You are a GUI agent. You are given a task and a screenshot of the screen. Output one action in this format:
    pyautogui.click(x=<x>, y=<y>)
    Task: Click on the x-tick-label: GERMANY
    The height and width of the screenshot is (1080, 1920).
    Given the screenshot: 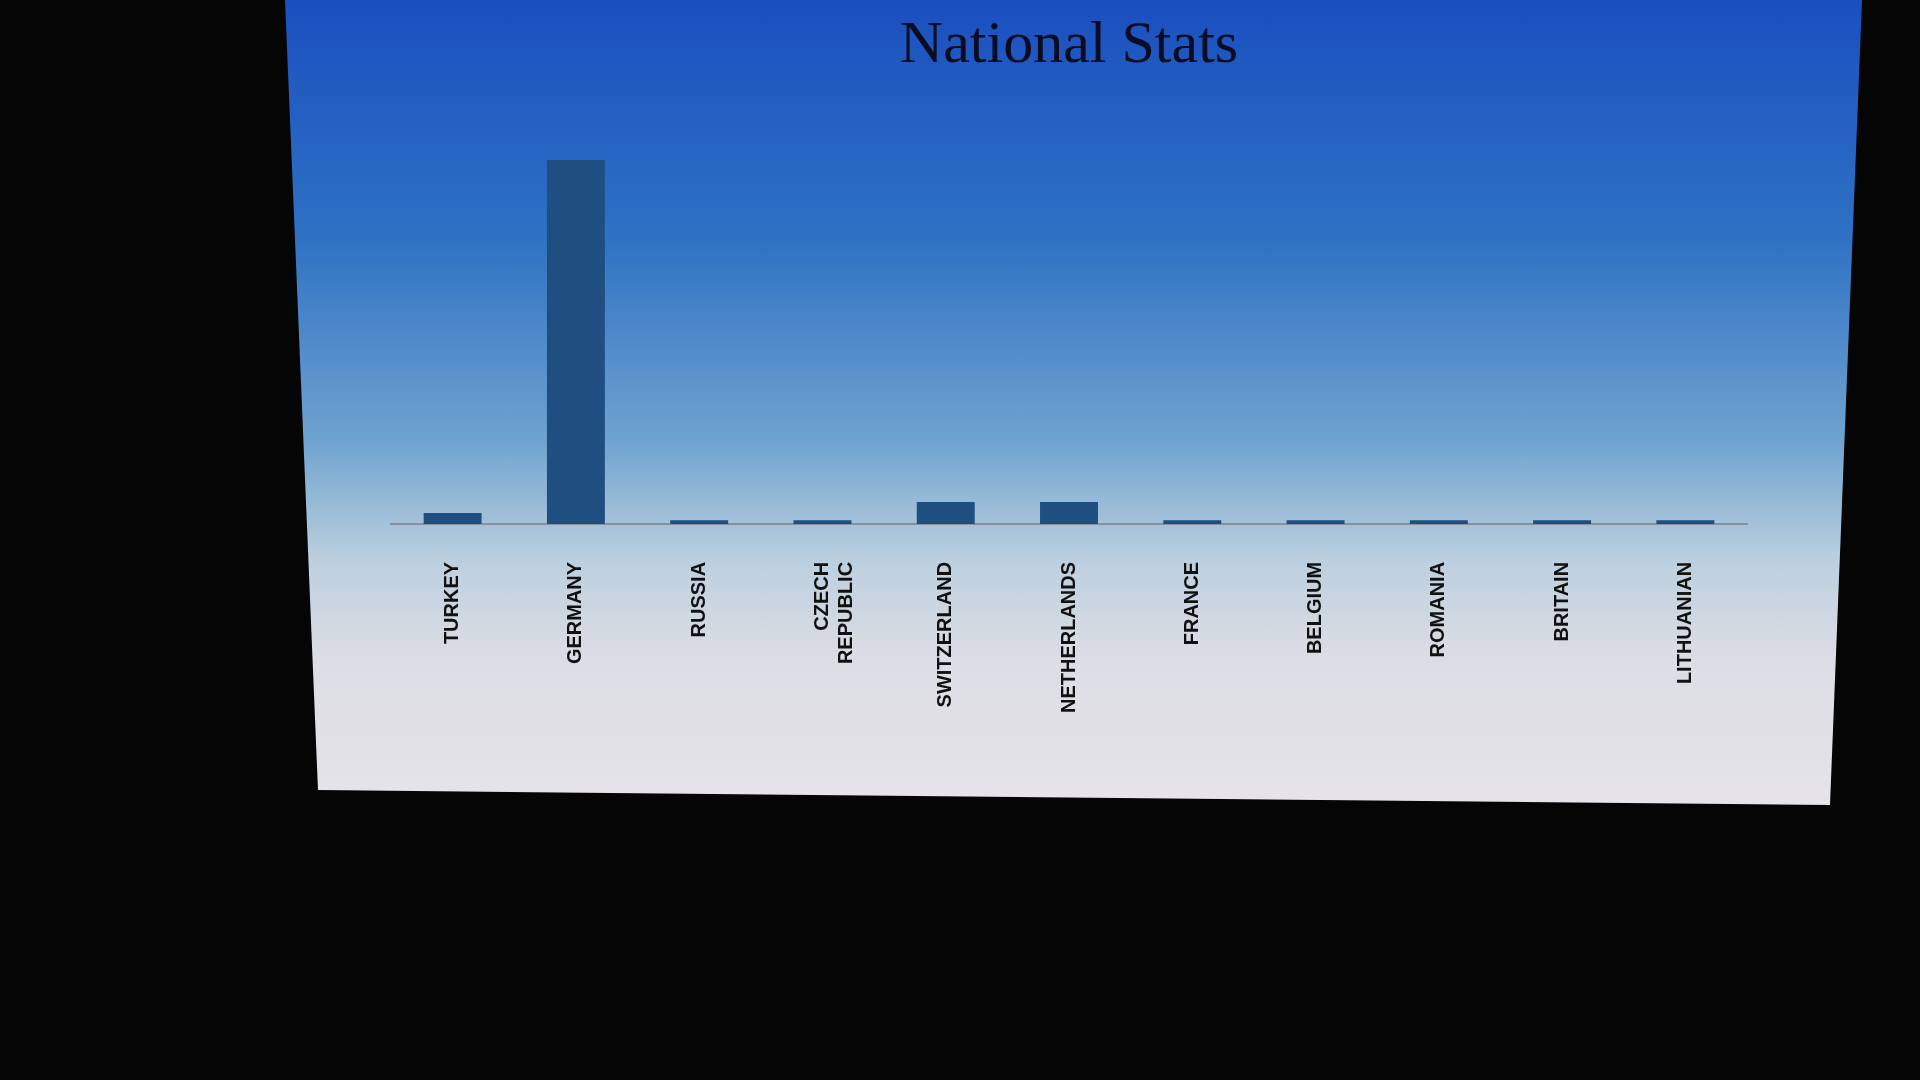 What is the action you would take?
    pyautogui.click(x=574, y=613)
    